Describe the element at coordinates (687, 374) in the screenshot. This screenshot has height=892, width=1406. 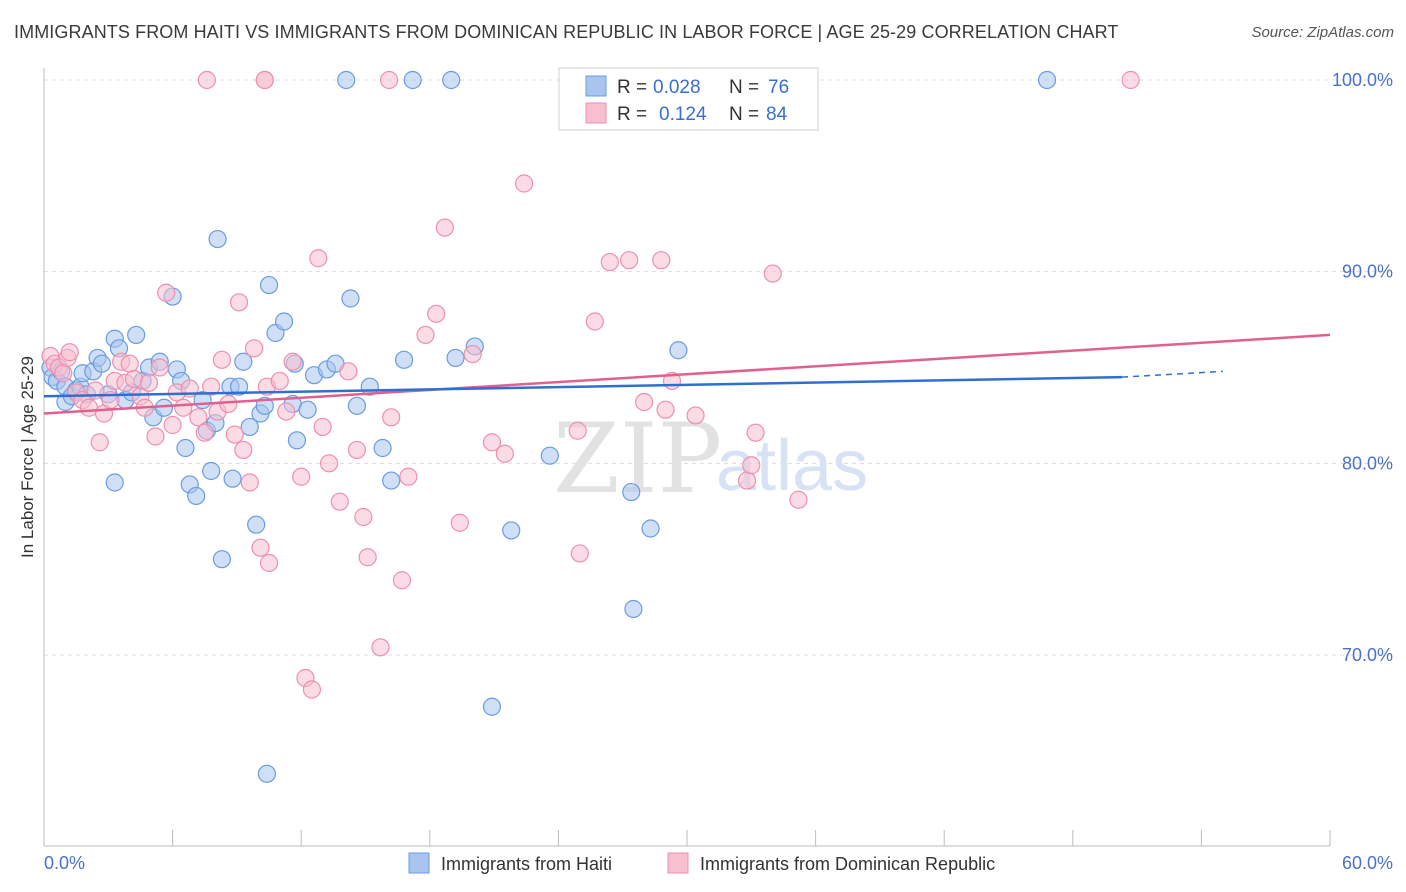
I see `trend-lines` at that location.